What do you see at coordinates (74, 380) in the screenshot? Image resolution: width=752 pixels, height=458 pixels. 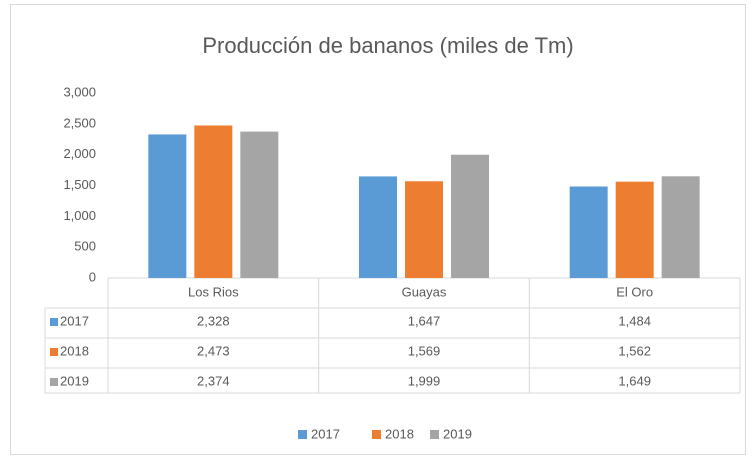 I see `table-series-name: 2019` at bounding box center [74, 380].